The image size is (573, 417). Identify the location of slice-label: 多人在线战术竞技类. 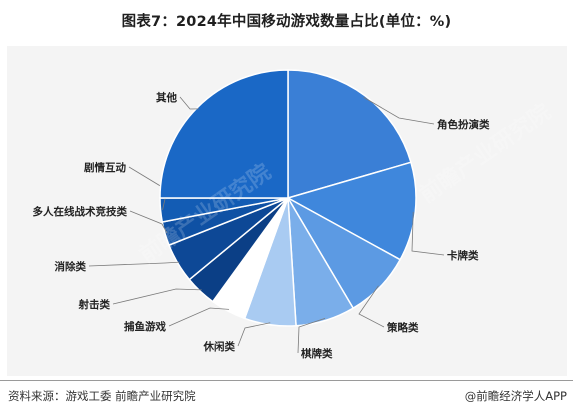
(80, 211).